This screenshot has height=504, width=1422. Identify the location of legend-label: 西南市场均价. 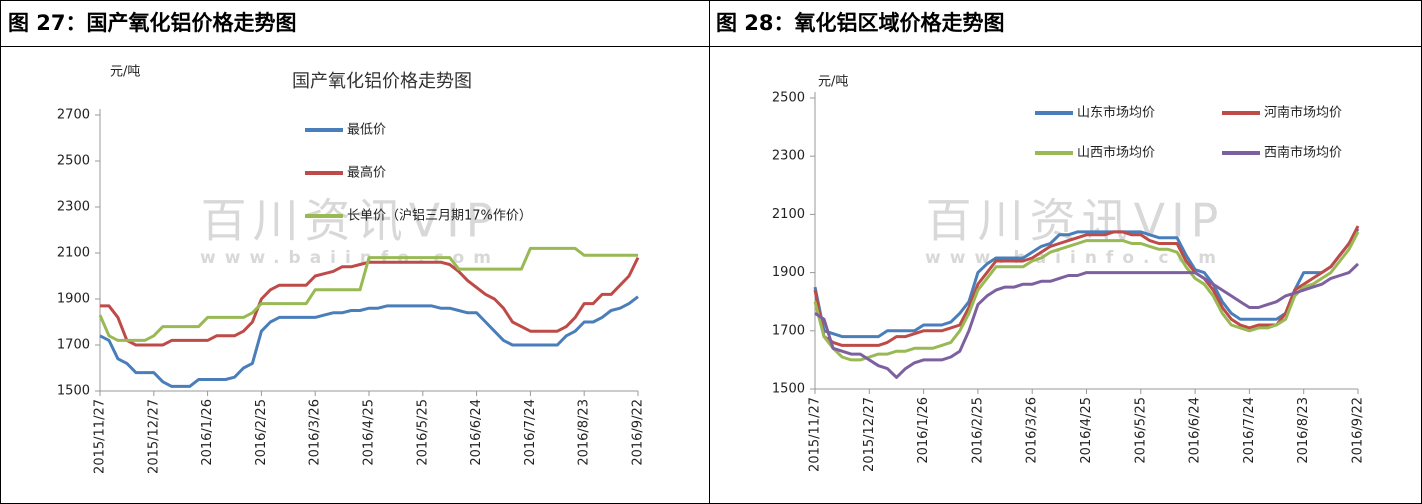
(1303, 153).